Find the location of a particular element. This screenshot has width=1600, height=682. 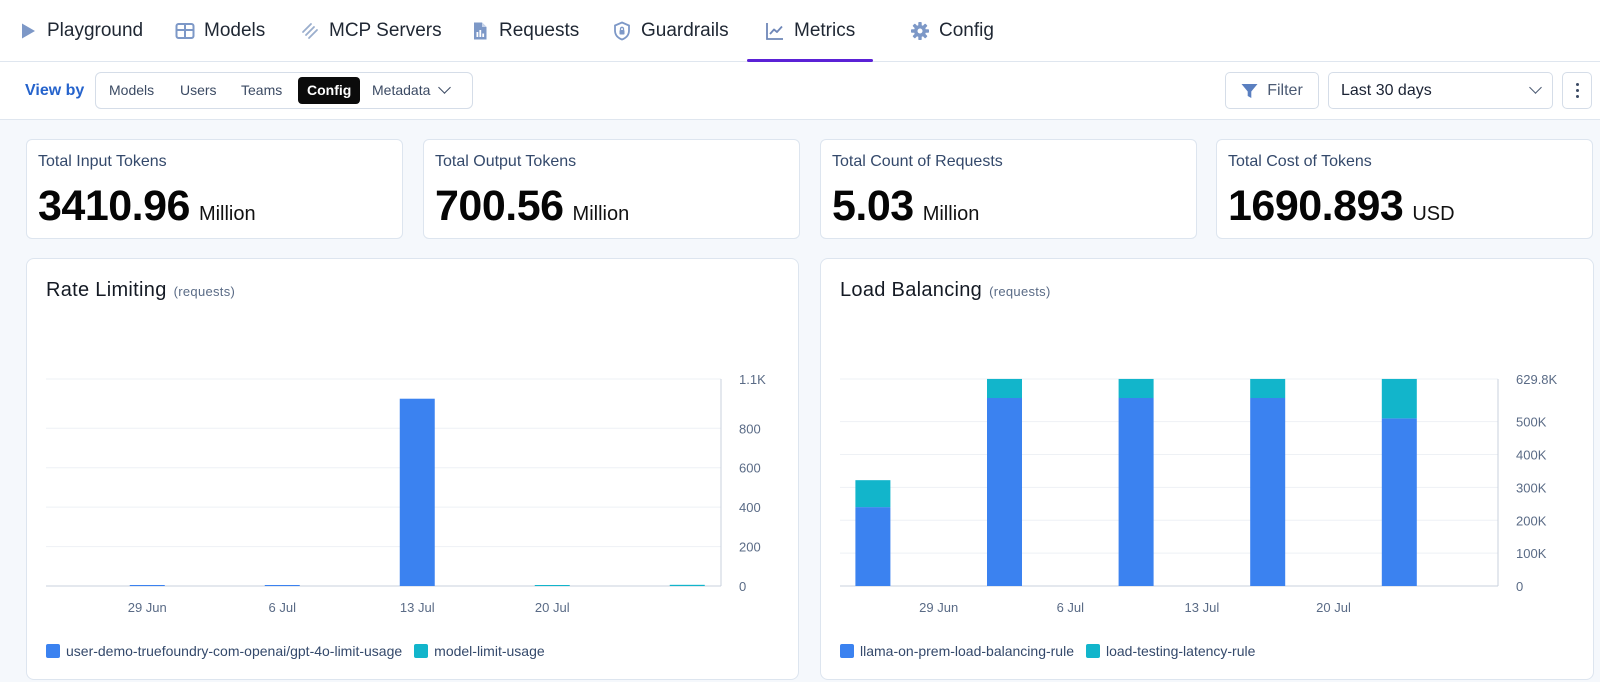

y-tick-label: 300K is located at coordinates (1531, 487).